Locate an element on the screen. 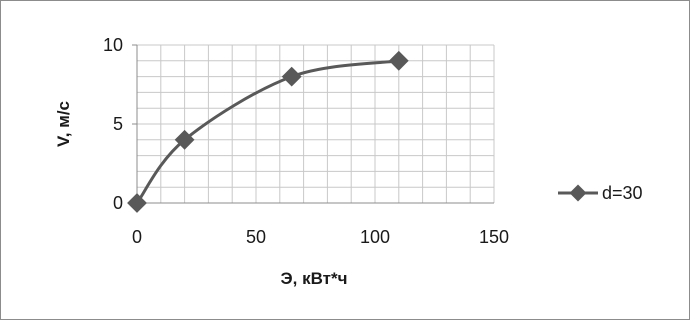 The height and width of the screenshot is (320, 690). x-axis-title: Э, кВт*ч is located at coordinates (314, 278).